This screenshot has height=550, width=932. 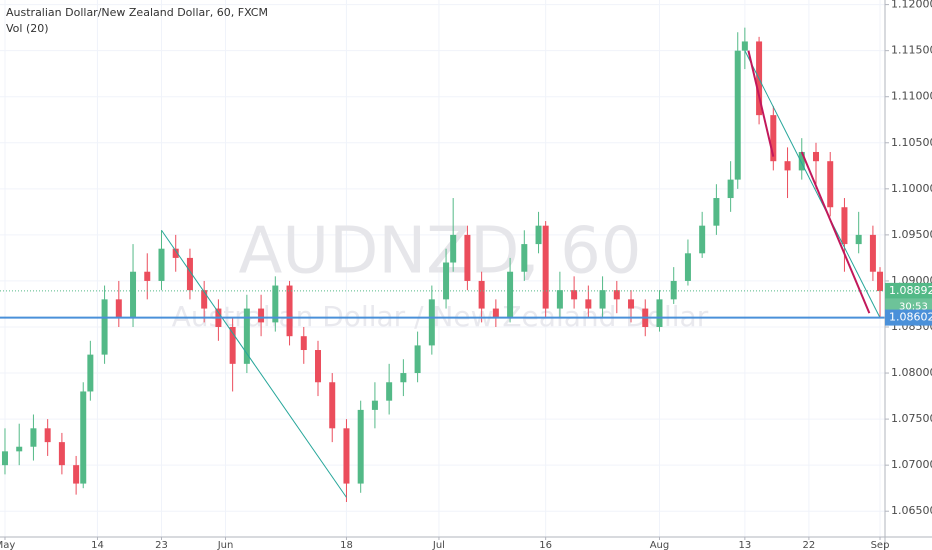 I want to click on watermark: AUDNZD, 60, so click(x=439, y=252).